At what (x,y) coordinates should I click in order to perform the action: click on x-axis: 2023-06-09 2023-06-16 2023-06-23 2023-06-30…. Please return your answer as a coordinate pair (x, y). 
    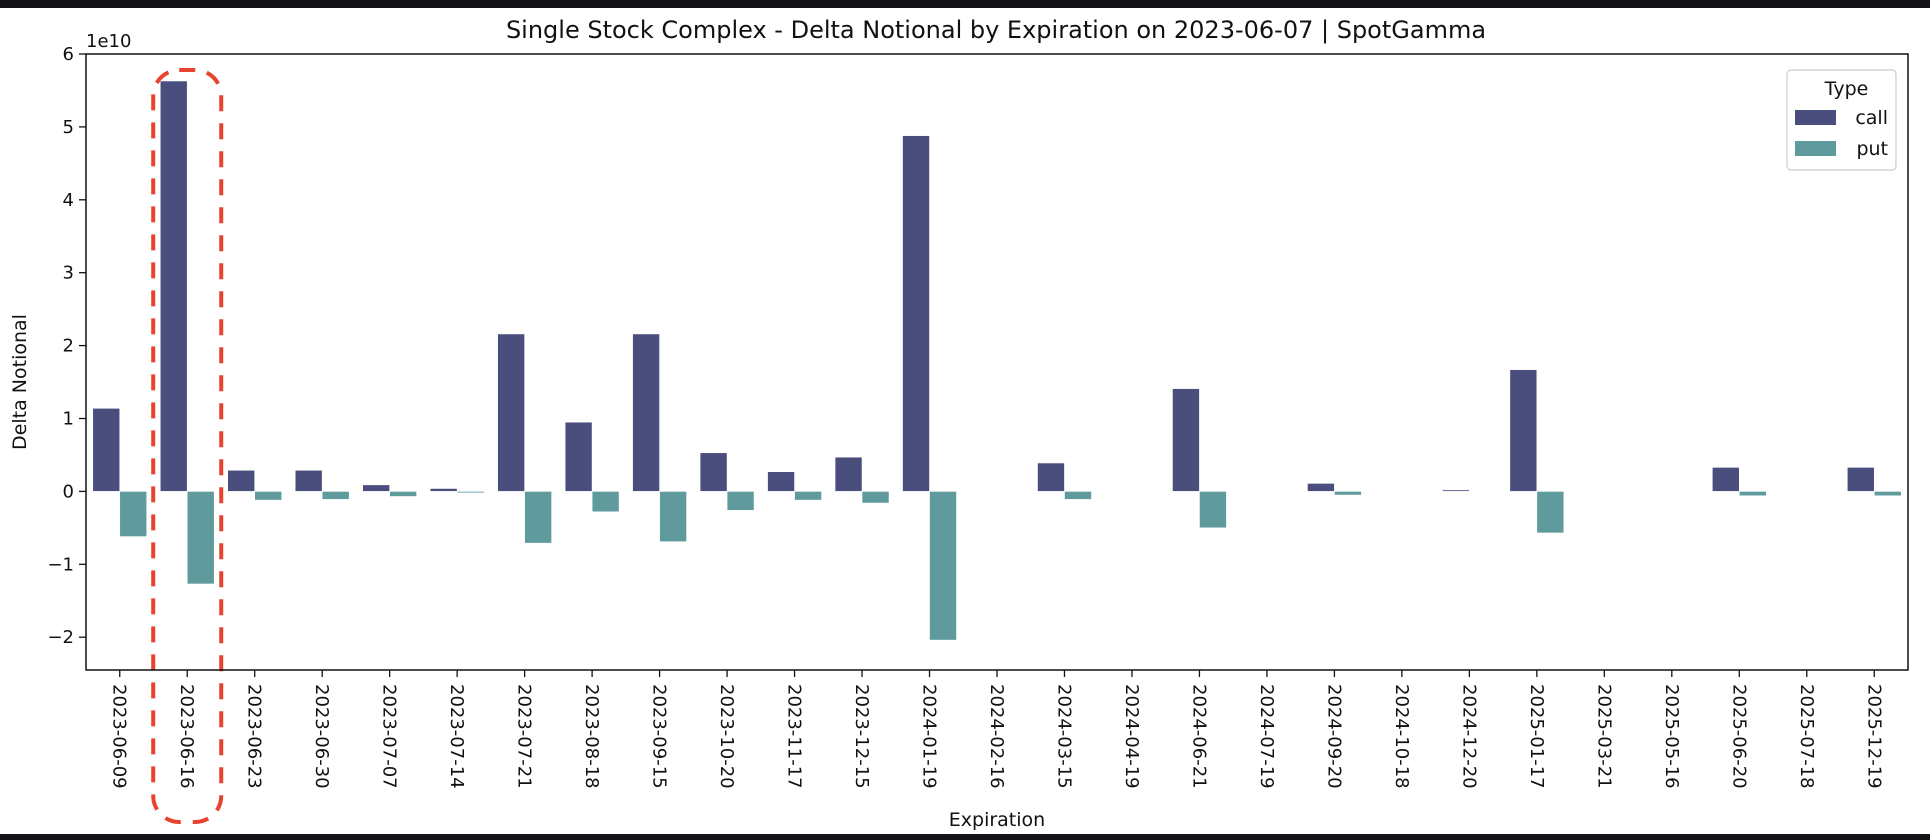
    Looking at the image, I should click on (996, 729).